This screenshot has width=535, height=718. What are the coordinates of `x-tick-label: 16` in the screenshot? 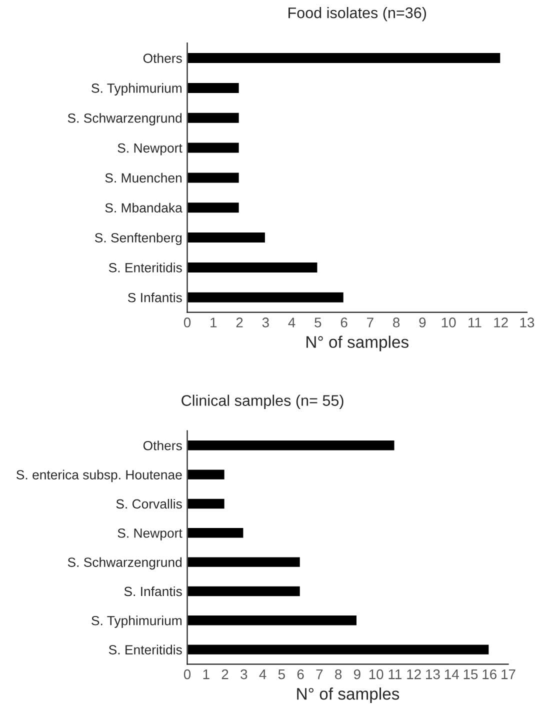 It's located at (489, 674).